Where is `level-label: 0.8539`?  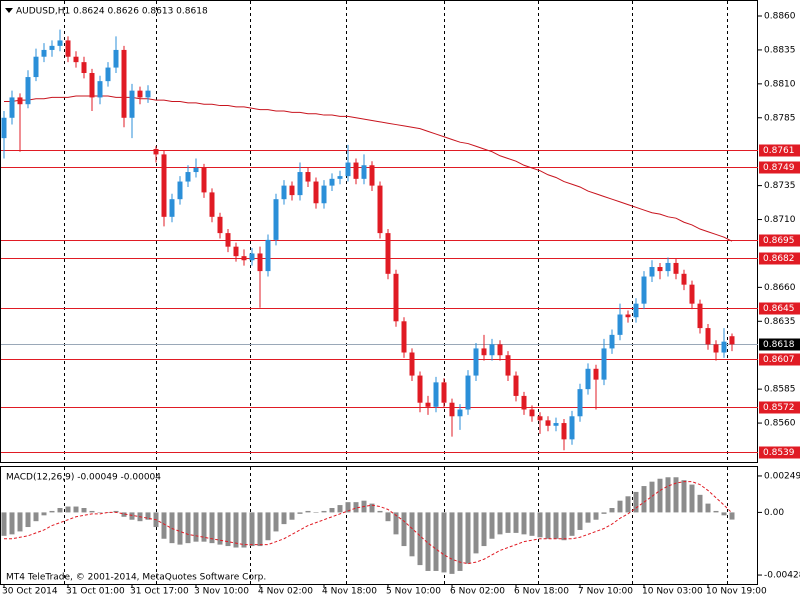 level-label: 0.8539 is located at coordinates (779, 453).